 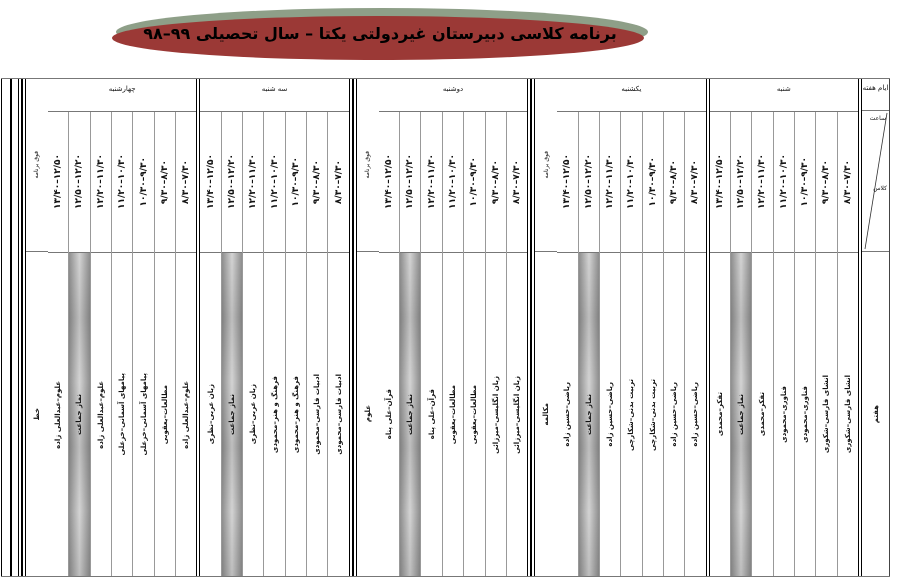 I want to click on period-column: ۱۲/۵۰–۱۳/۴۰ تفکر–محمدی, so click(x=719, y=344).